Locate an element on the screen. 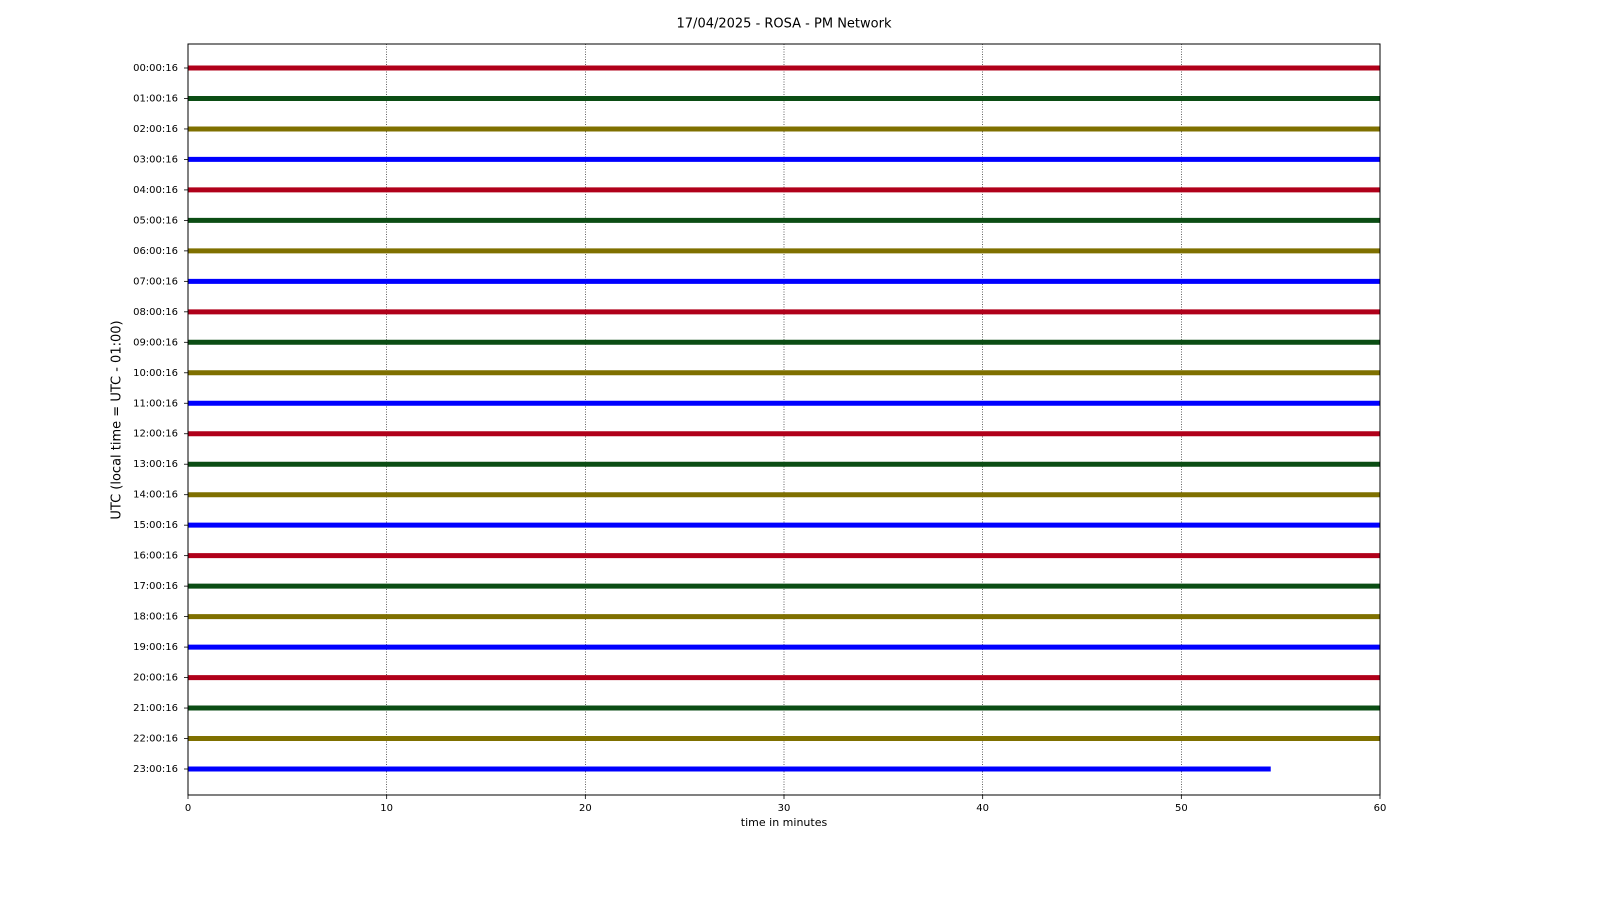 The image size is (1600, 900). x-tick-label: 30 is located at coordinates (784, 808).